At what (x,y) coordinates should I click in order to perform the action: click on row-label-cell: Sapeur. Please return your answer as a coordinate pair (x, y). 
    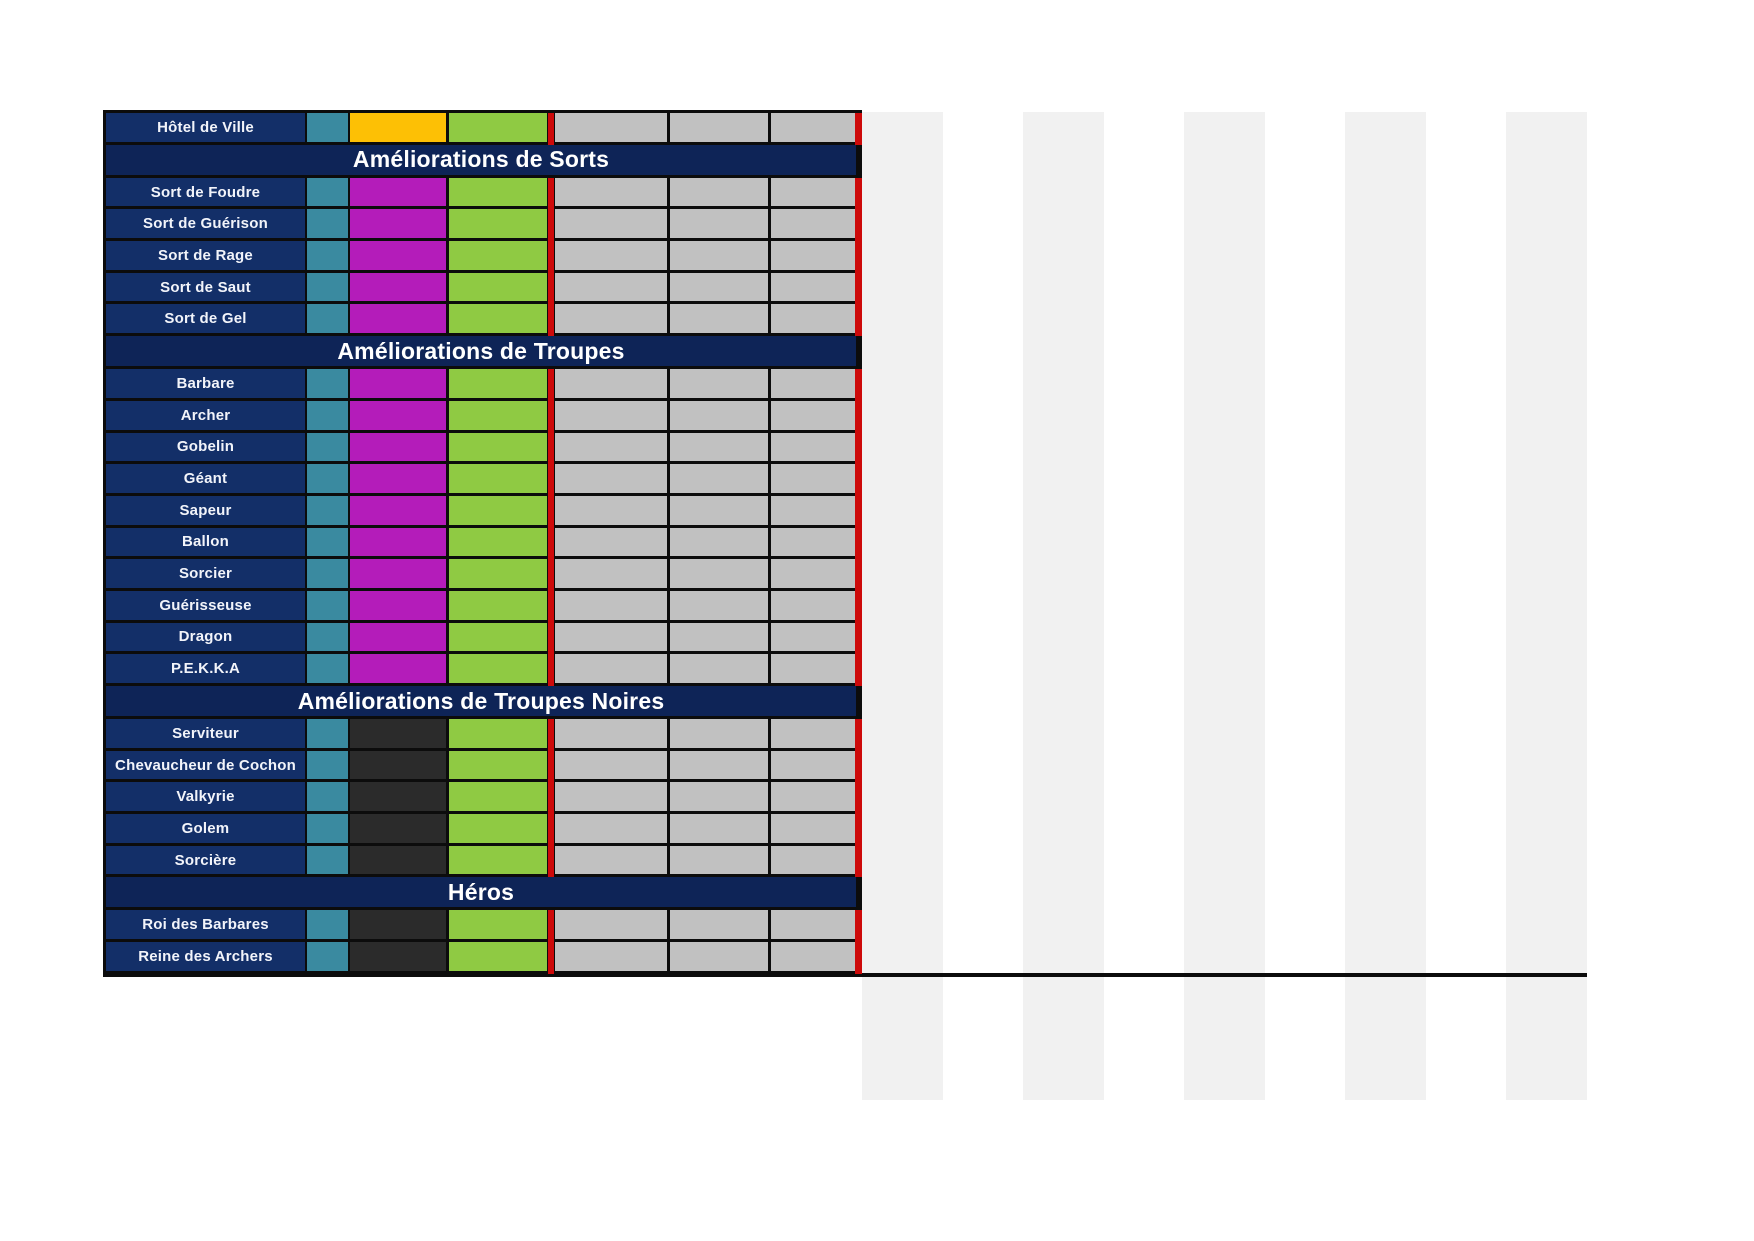
    Looking at the image, I should click on (205, 510).